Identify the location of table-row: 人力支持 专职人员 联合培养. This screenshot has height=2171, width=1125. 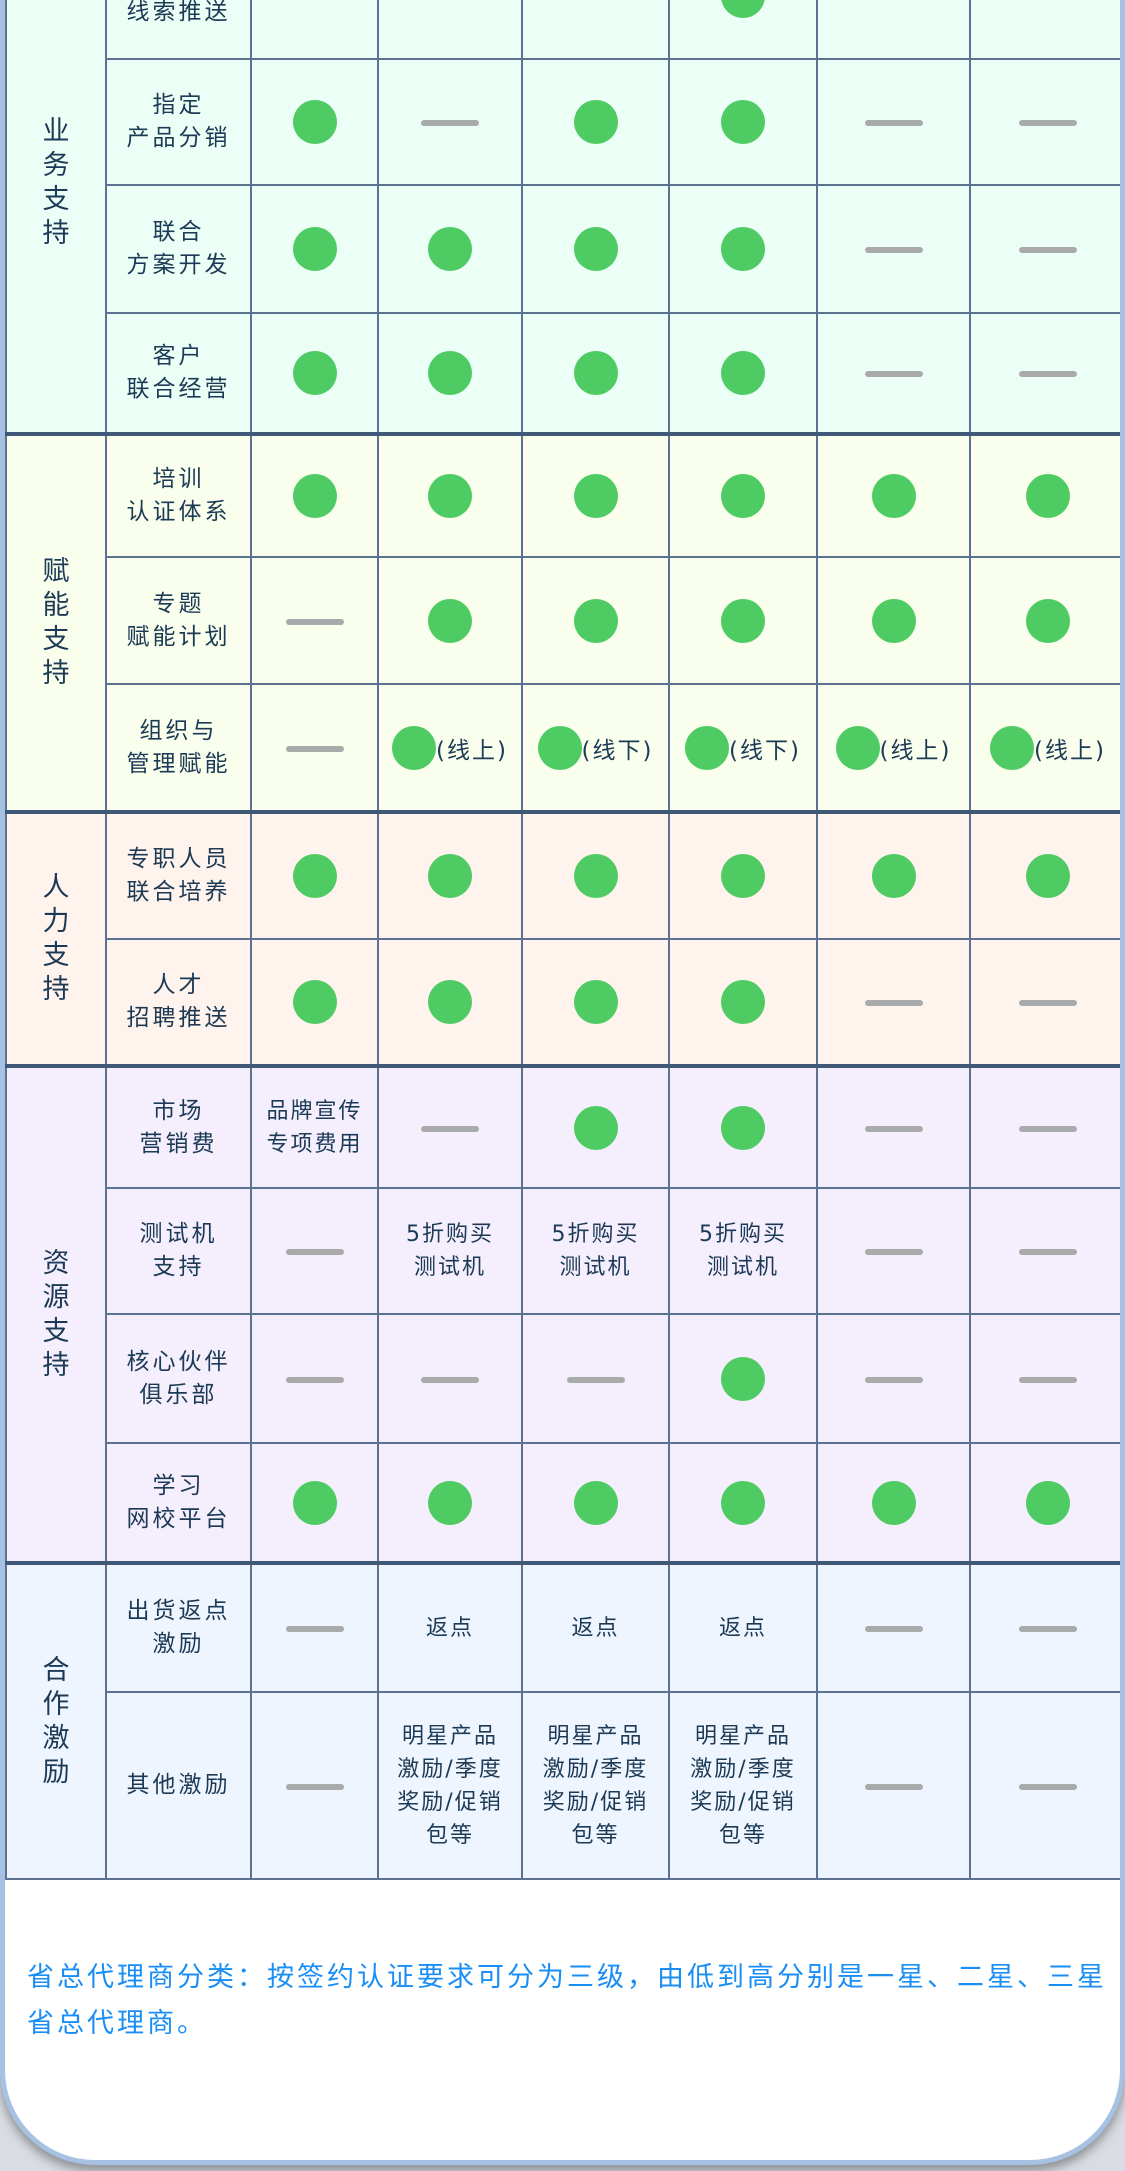
(562, 938).